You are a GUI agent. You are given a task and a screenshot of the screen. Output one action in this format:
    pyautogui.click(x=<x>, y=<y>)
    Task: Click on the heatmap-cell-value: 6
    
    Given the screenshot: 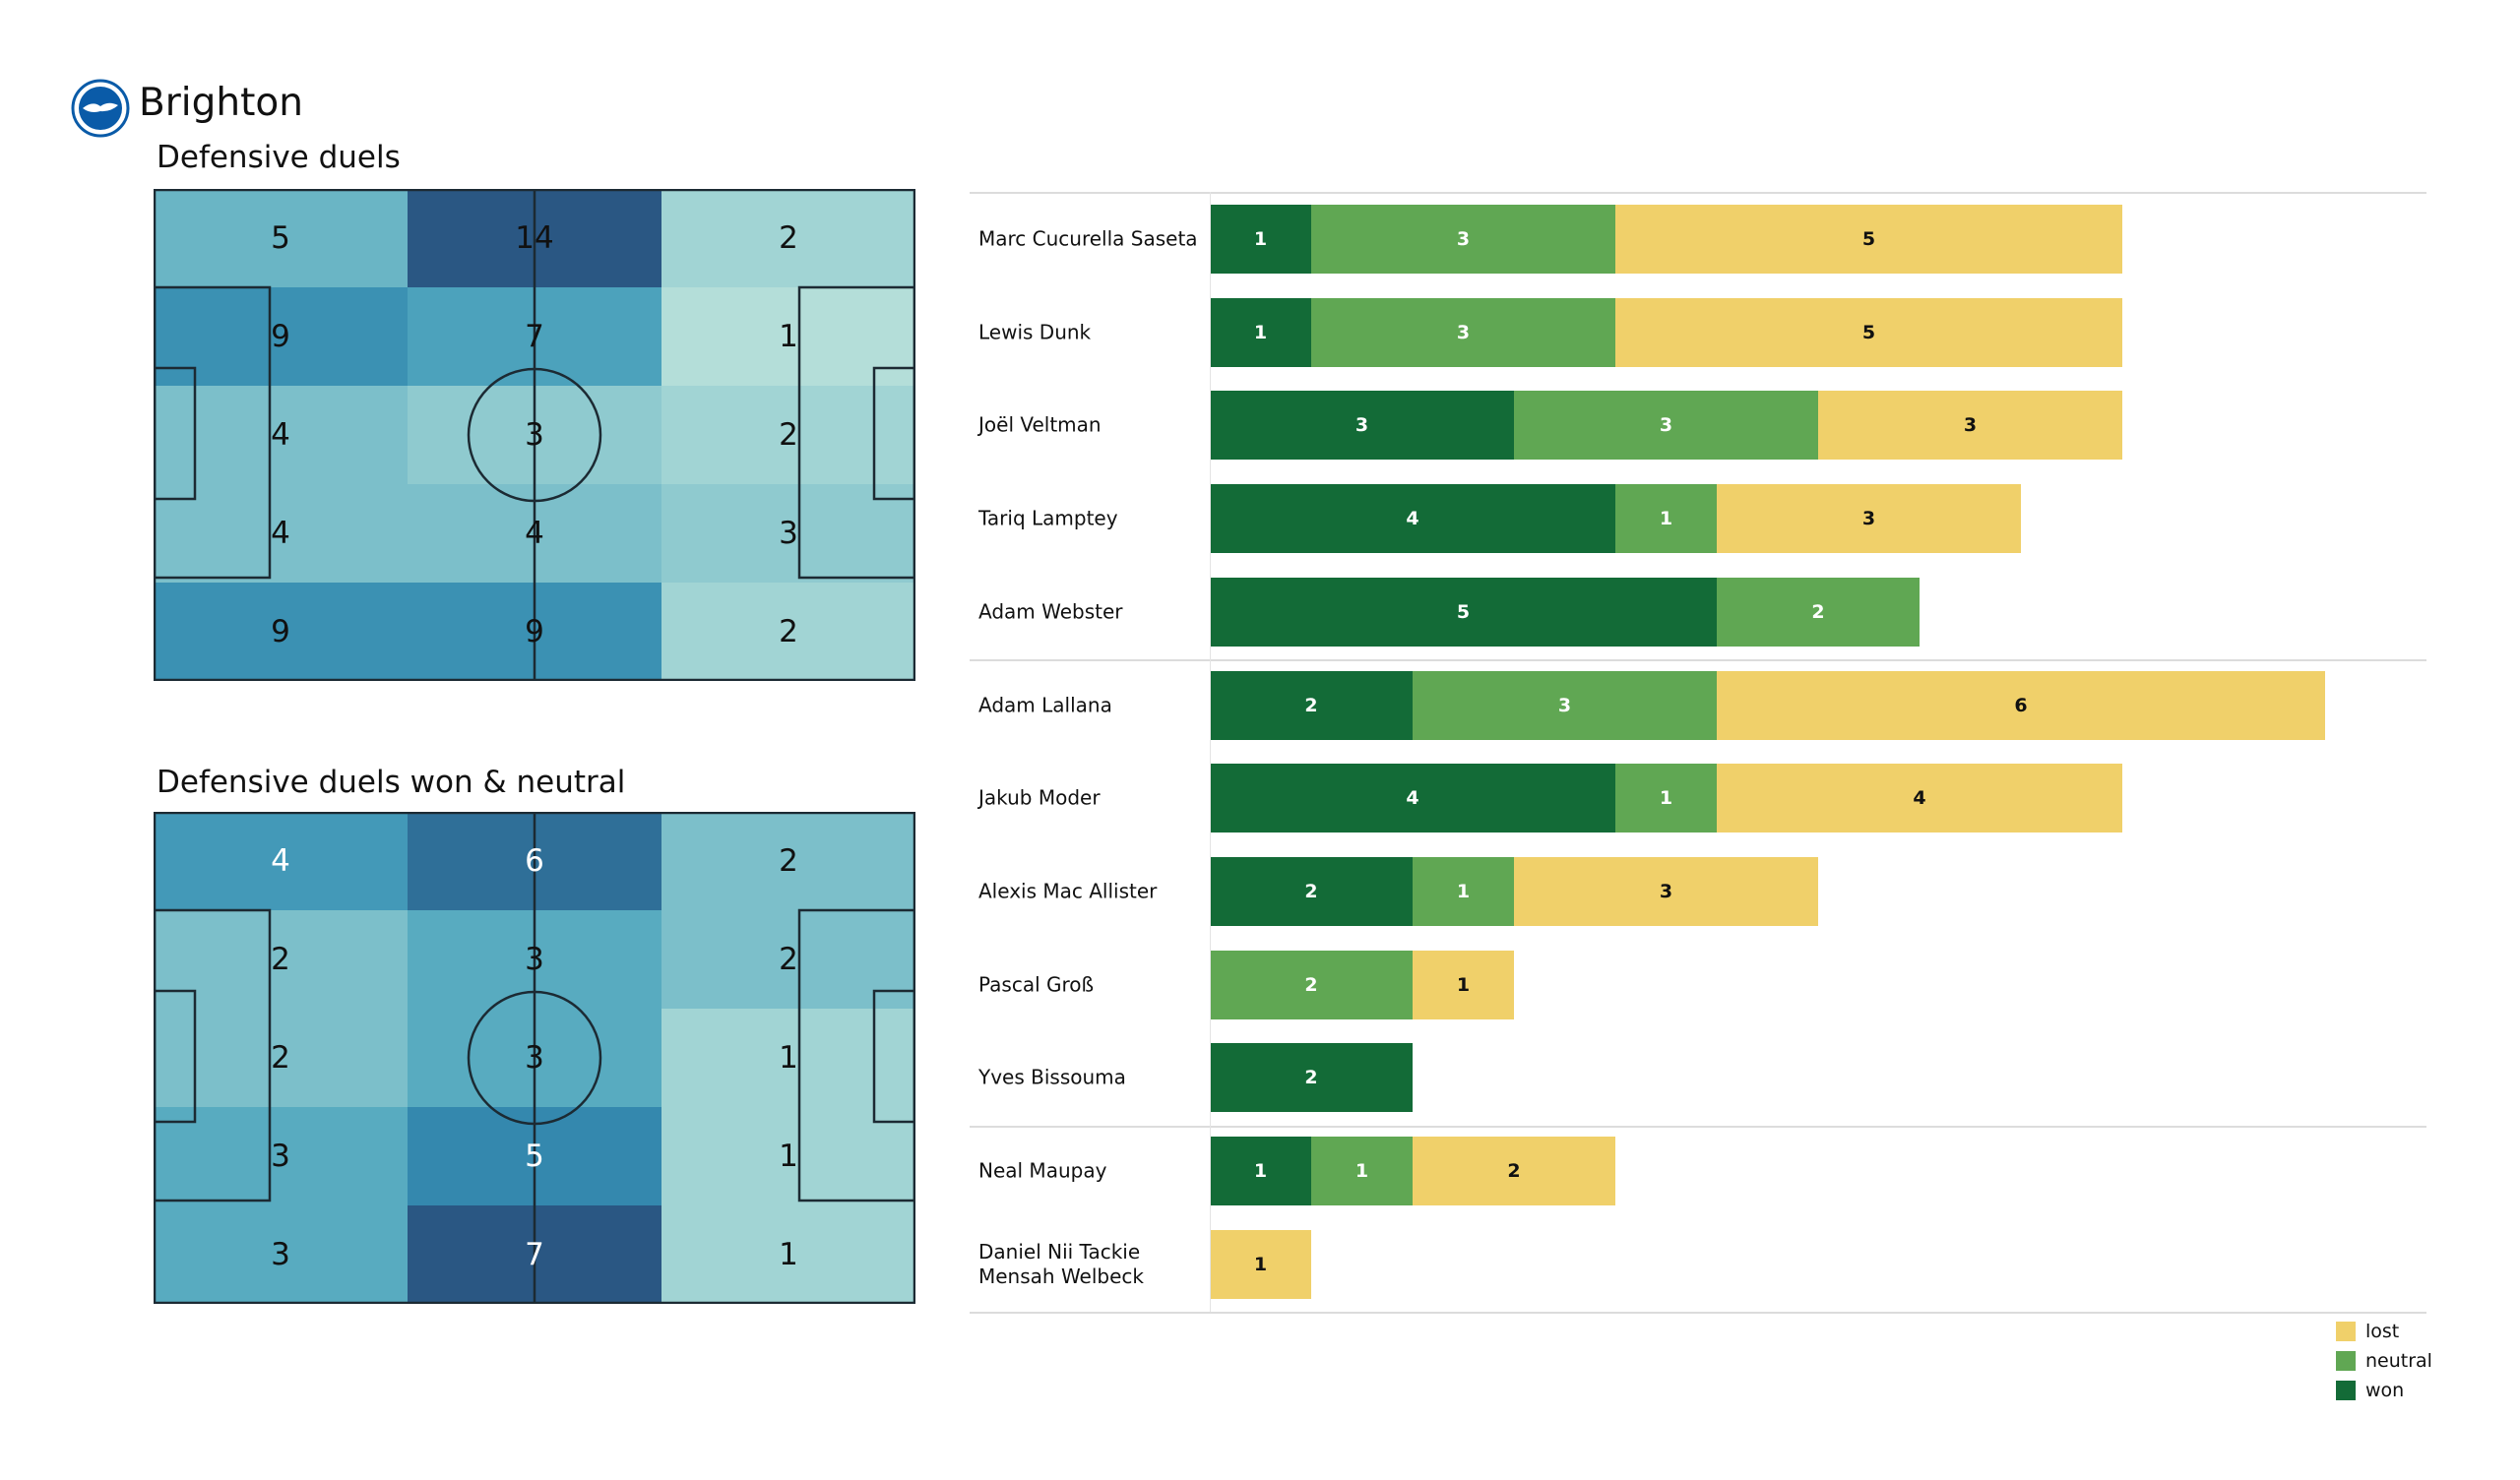 What is the action you would take?
    pyautogui.click(x=534, y=861)
    